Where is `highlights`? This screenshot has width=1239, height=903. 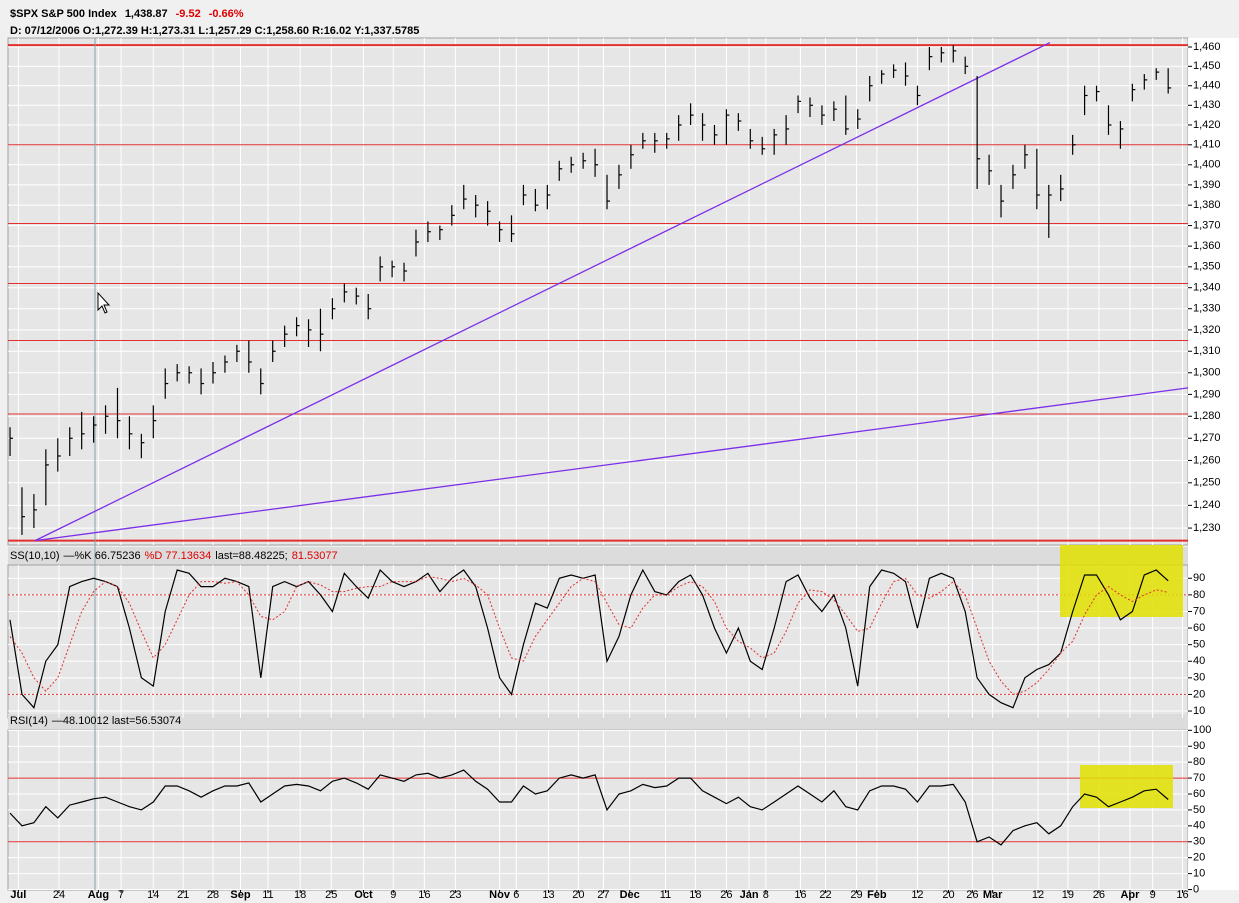
highlights is located at coordinates (1121, 676).